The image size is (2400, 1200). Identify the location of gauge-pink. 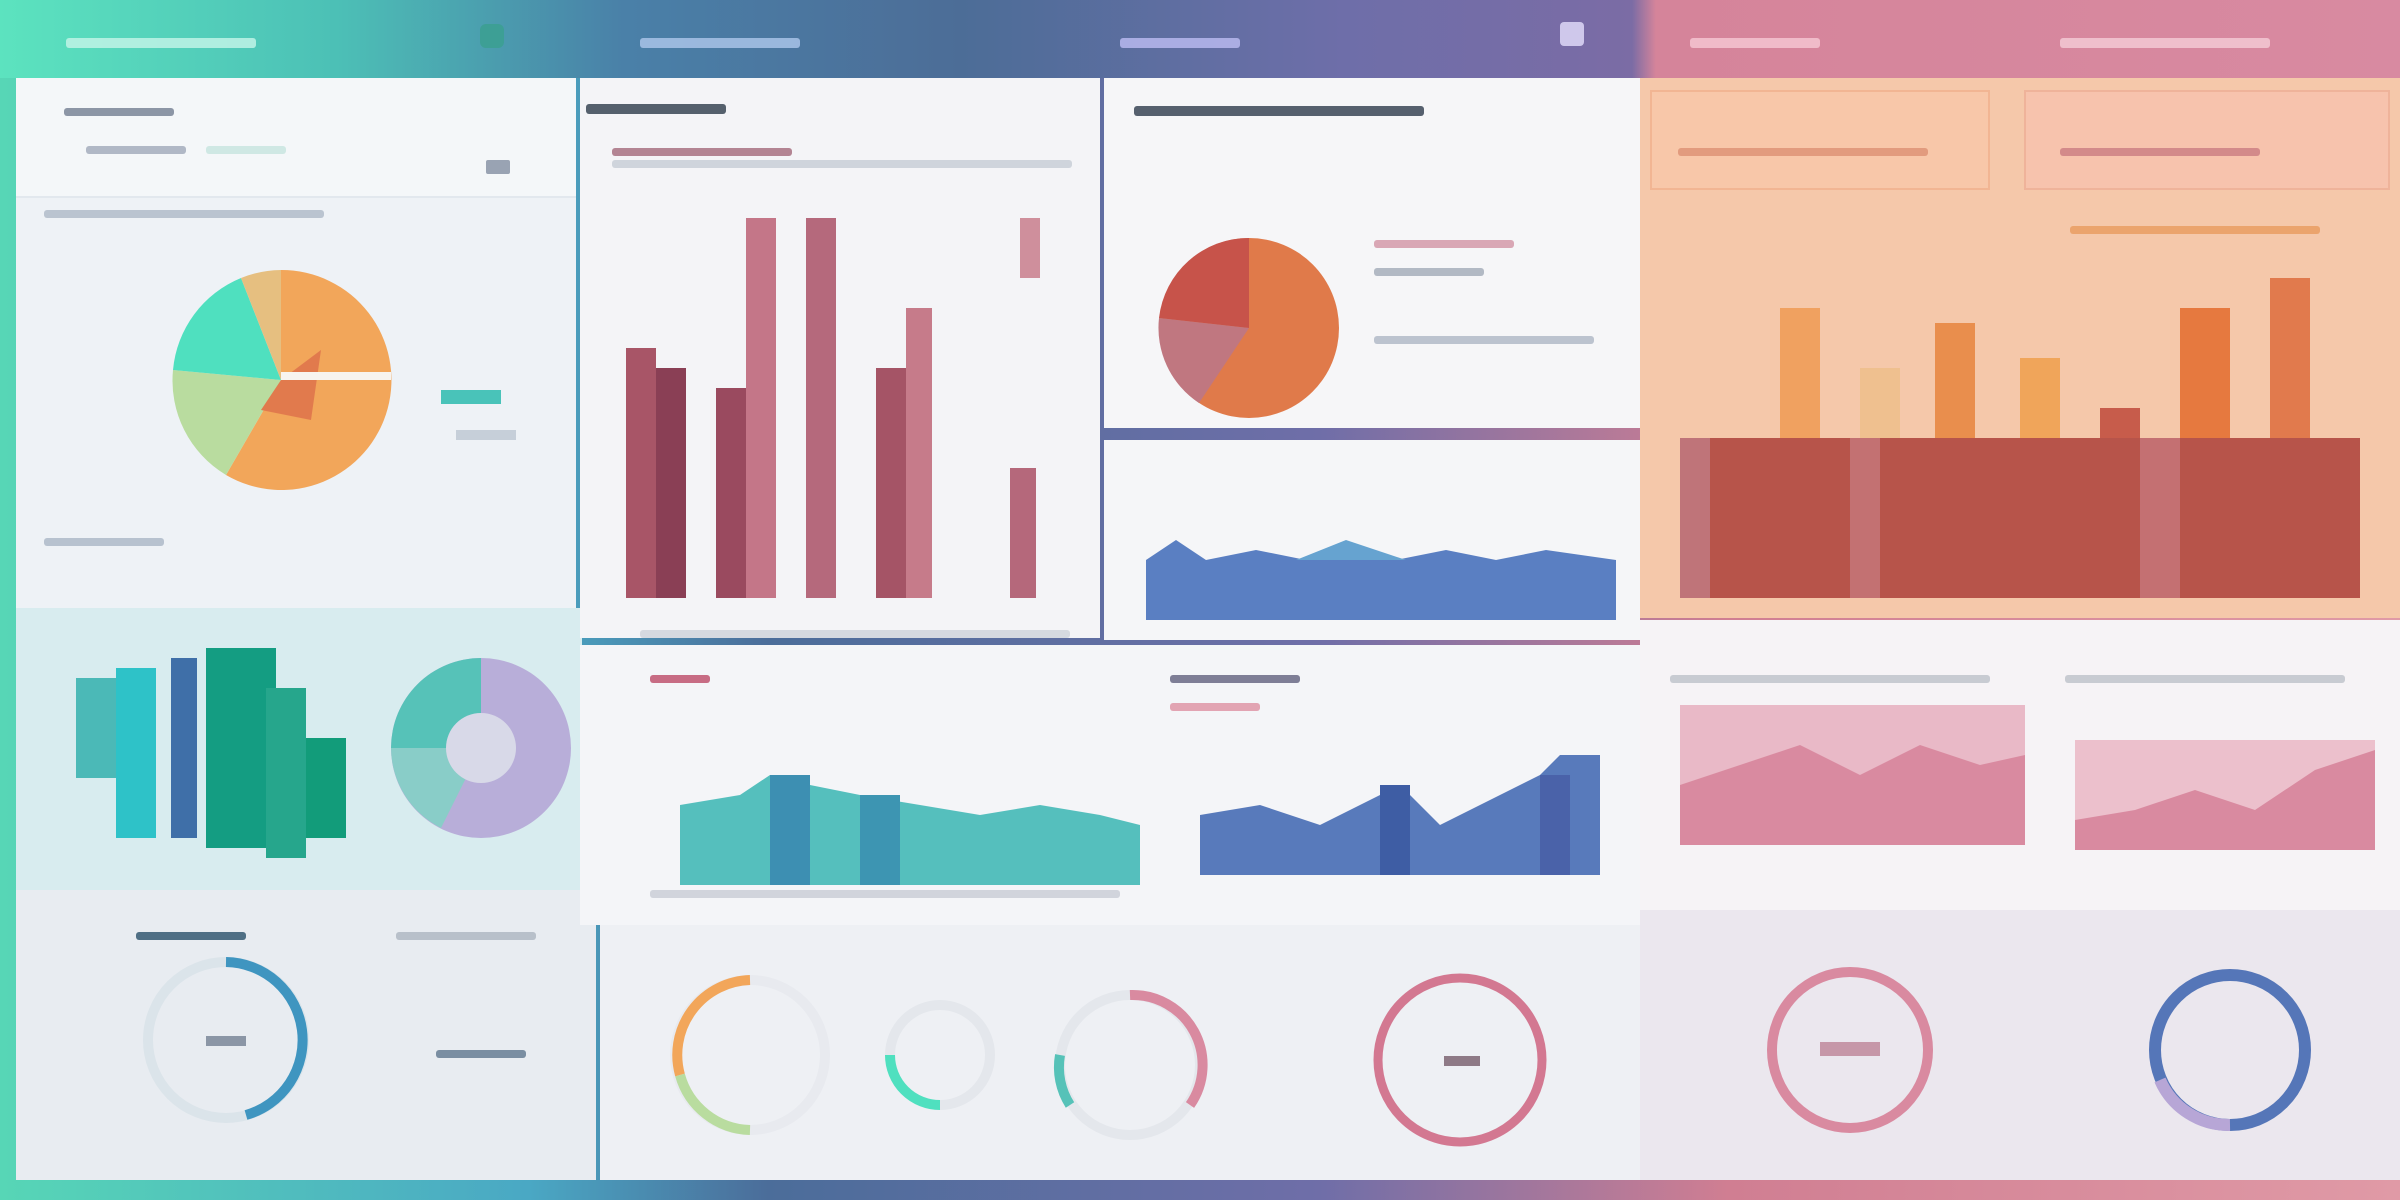
(1850, 1050).